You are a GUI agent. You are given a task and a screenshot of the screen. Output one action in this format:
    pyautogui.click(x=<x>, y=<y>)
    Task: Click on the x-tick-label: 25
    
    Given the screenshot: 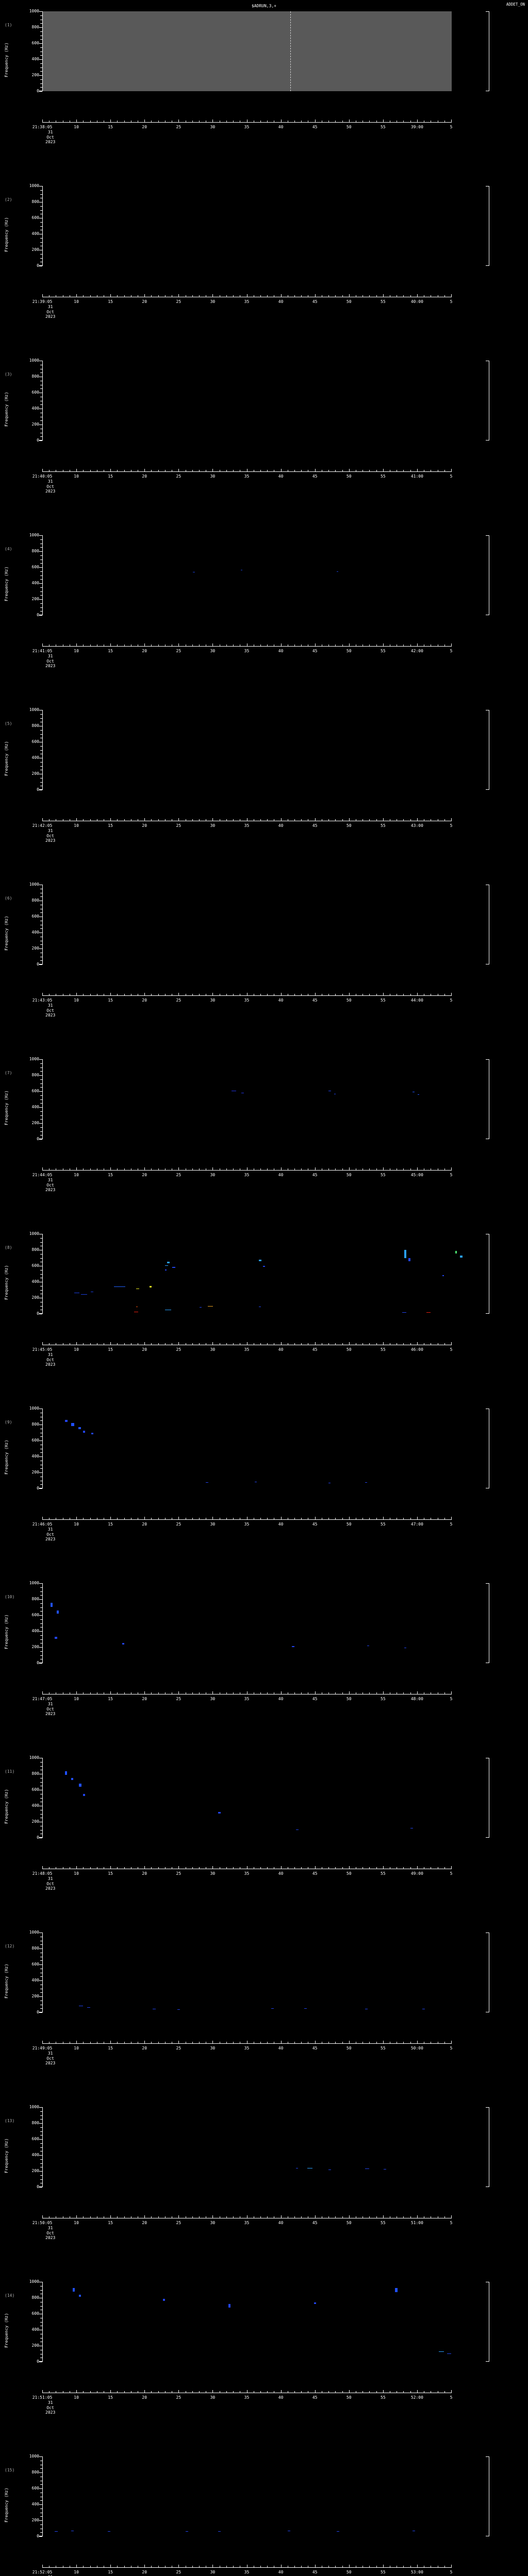 What is the action you would take?
    pyautogui.click(x=179, y=1699)
    